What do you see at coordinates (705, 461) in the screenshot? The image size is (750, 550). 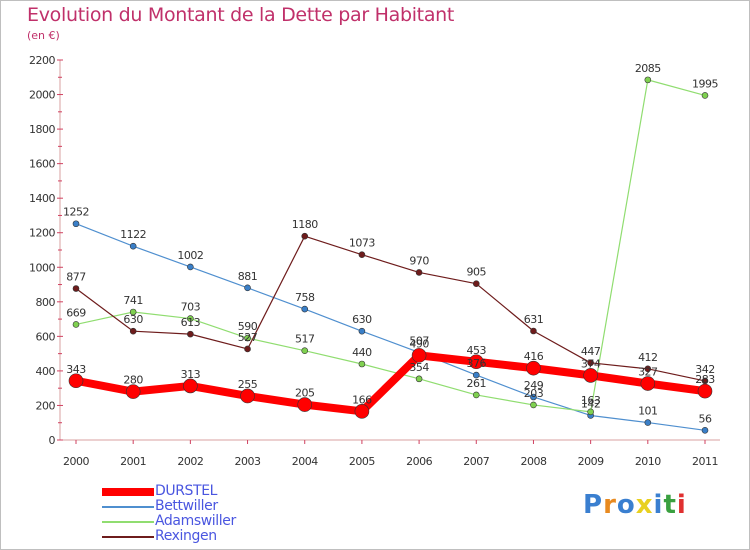 I see `x-tick-label: 2011` at bounding box center [705, 461].